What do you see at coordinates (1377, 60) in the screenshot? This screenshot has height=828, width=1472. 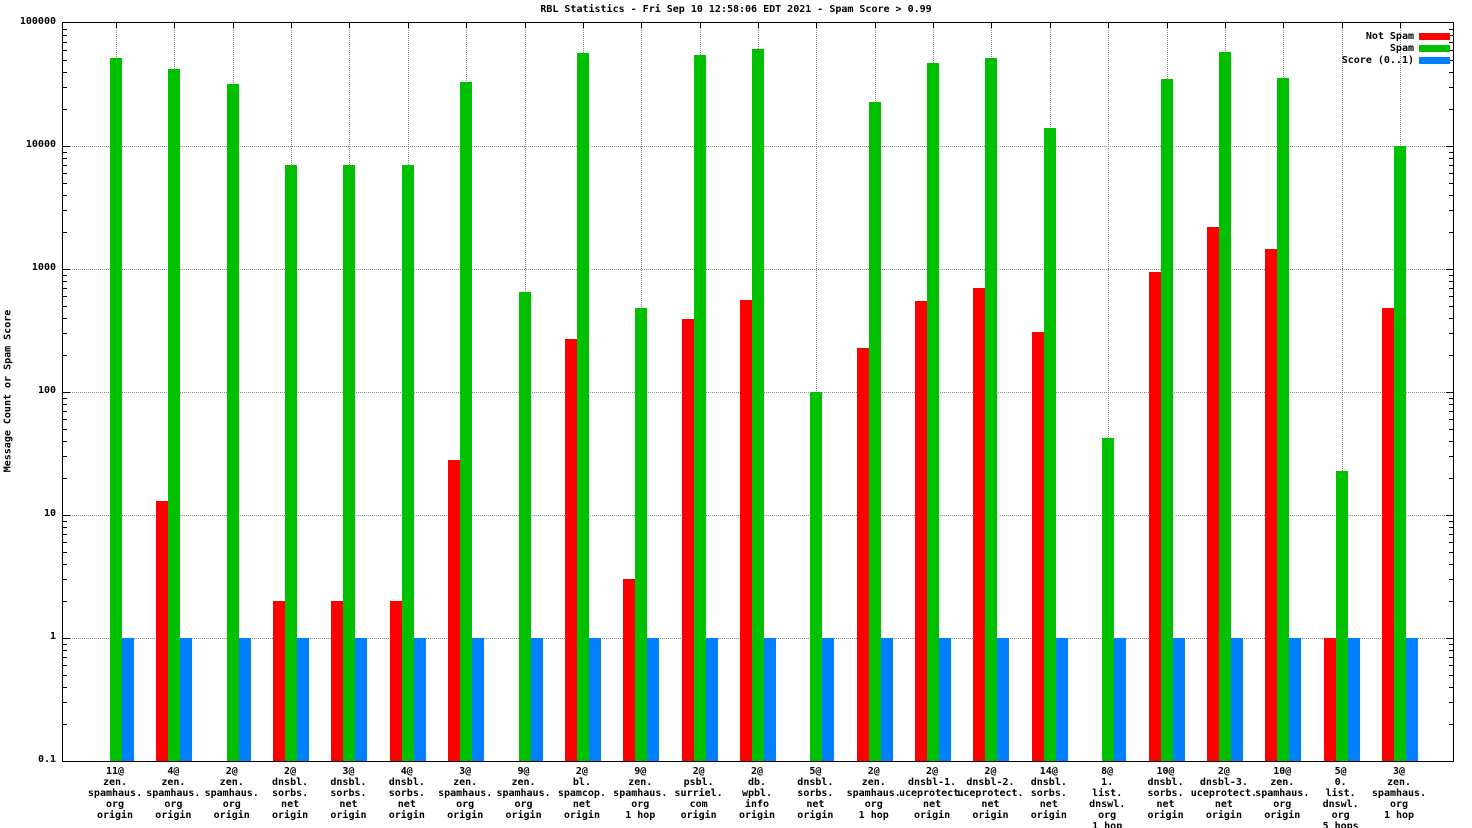 I see `legend-label: Score (0..1)` at bounding box center [1377, 60].